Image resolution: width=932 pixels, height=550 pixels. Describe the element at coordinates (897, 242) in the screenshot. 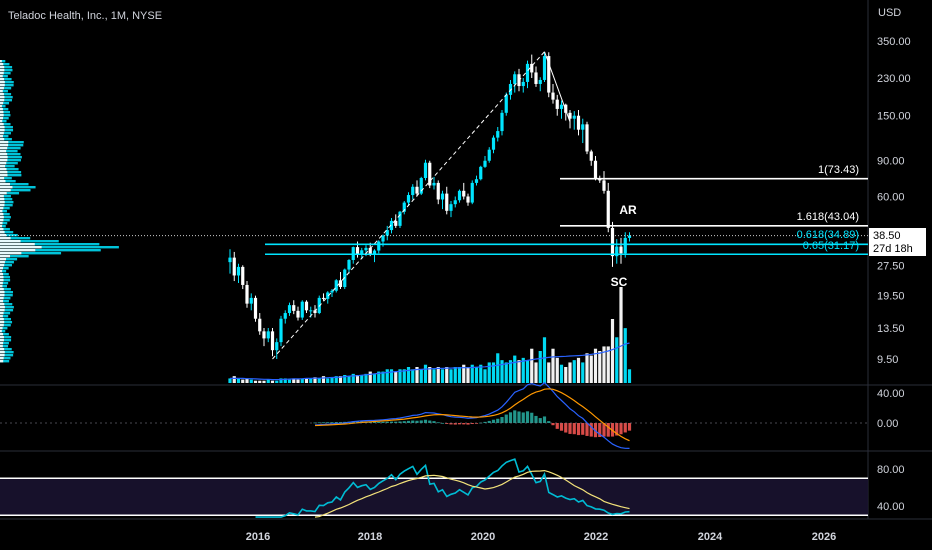

I see `last-price-box: 38.50 27d 18h` at that location.